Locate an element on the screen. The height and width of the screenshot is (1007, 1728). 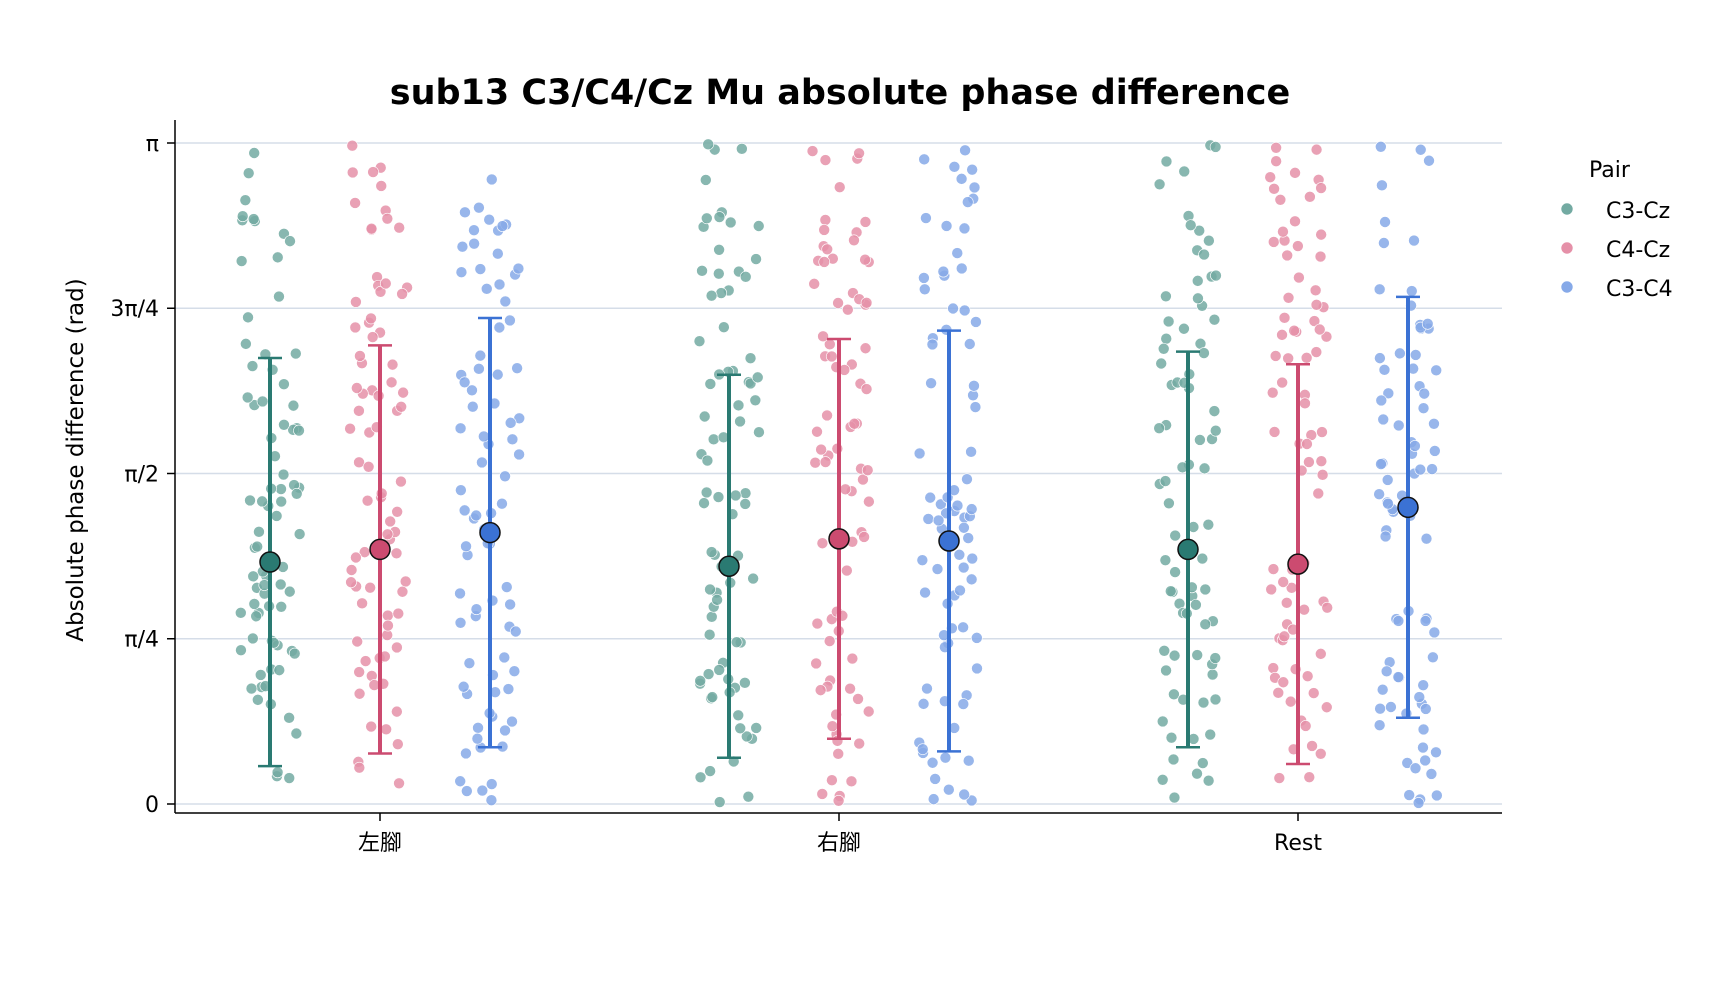
mean-marker is located at coordinates (949, 541).